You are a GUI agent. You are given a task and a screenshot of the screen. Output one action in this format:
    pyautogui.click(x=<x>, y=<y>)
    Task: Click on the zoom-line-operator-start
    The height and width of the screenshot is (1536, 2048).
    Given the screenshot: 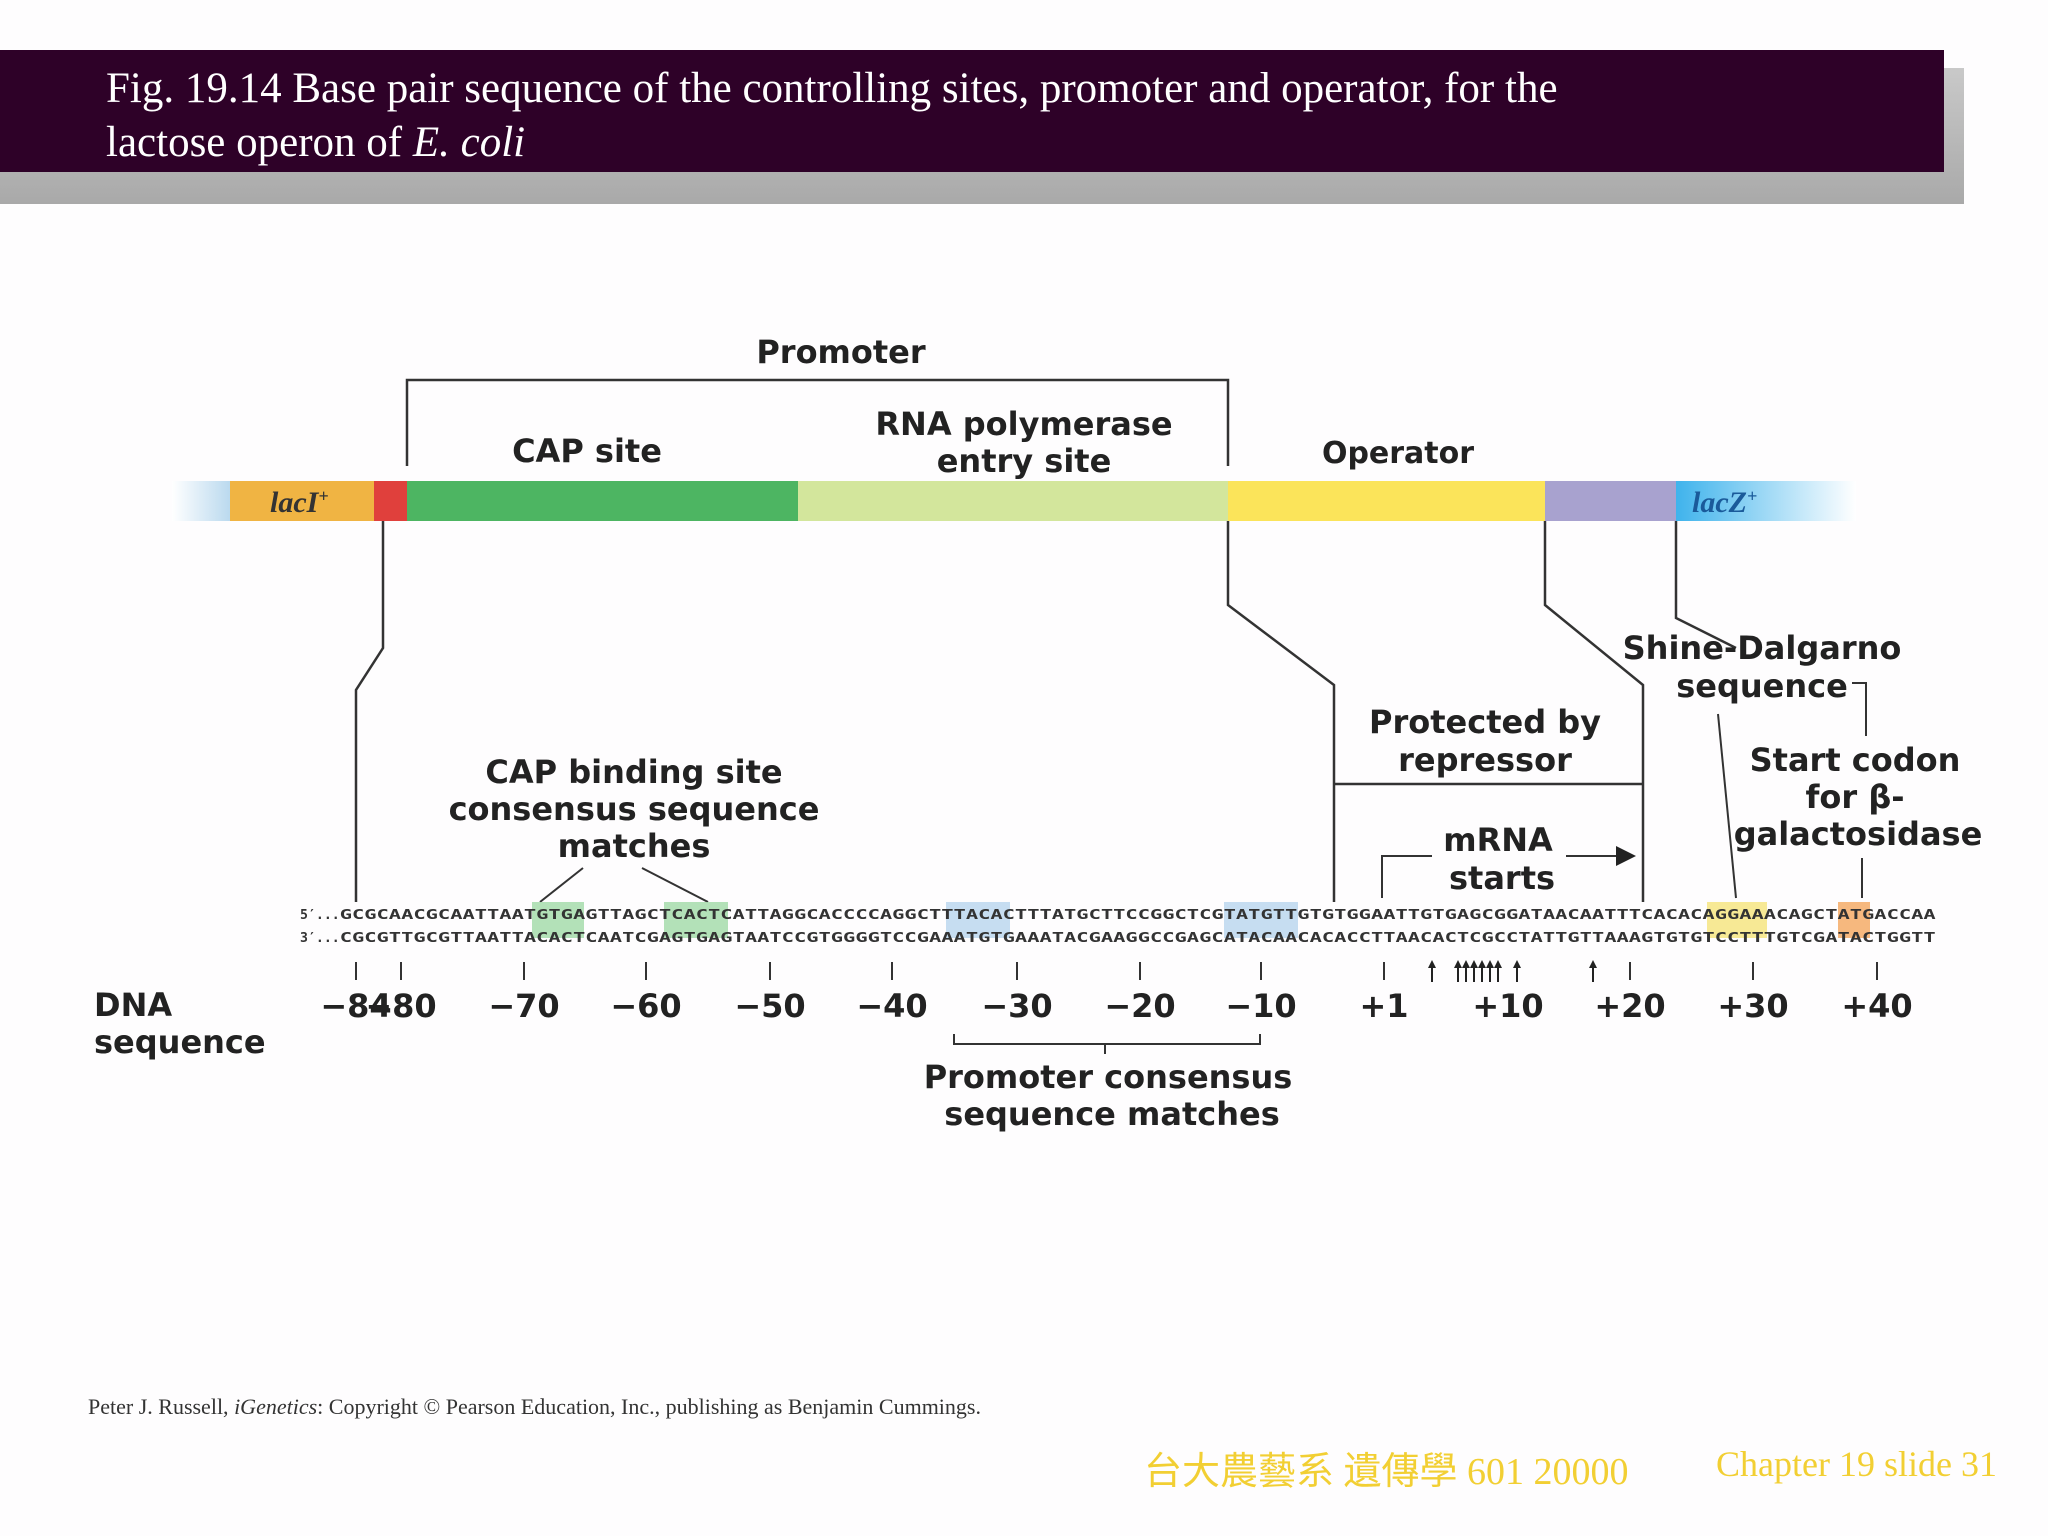 What is the action you would take?
    pyautogui.click(x=1281, y=711)
    